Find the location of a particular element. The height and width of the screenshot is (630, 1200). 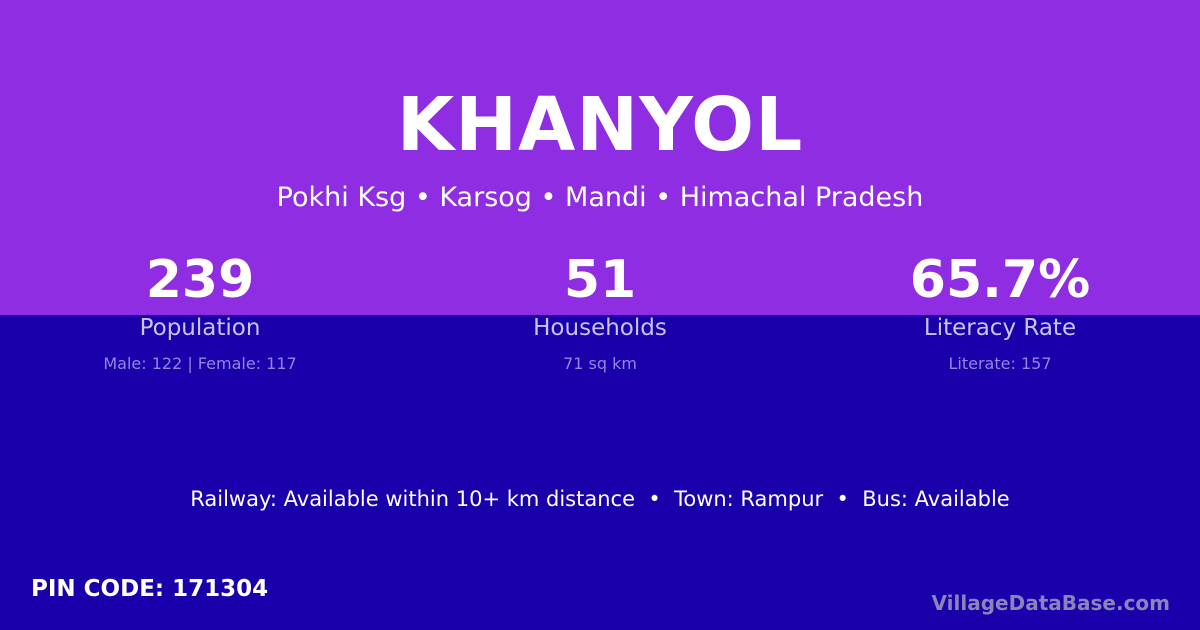

stat-value: 239 is located at coordinates (200, 280).